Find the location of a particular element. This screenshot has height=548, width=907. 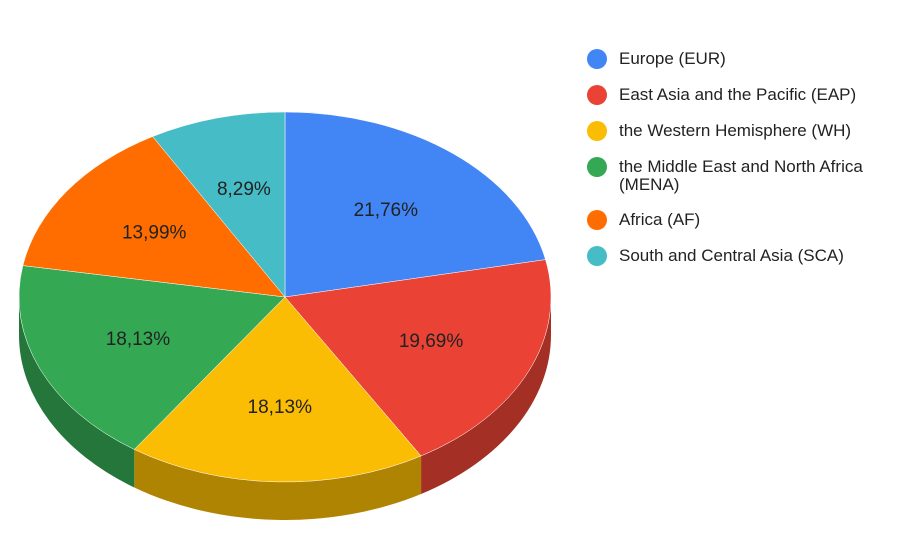

legend-label: South and Central Asia (SCA) is located at coordinates (731, 255).